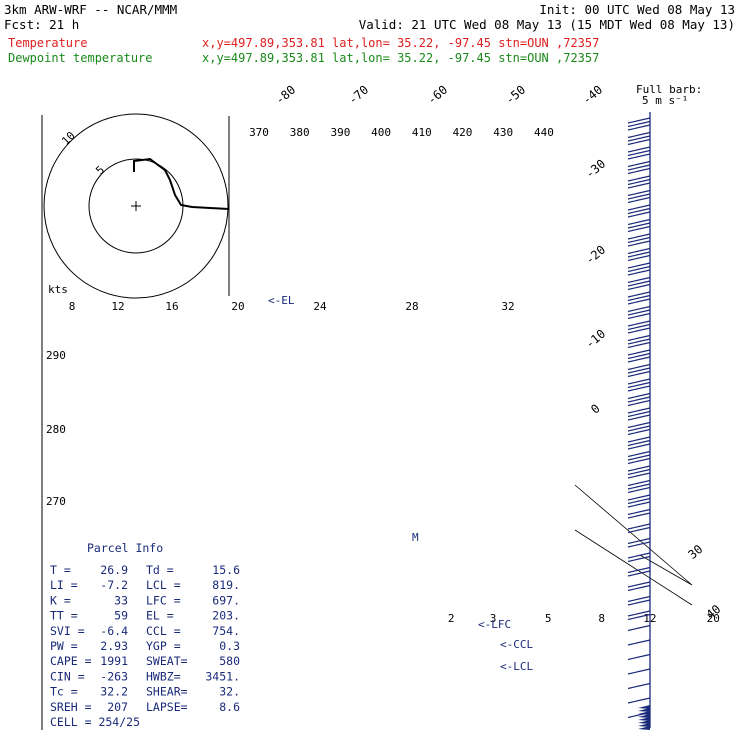 The width and height of the screenshot is (740, 740). Describe the element at coordinates (117, 707) in the screenshot. I see `parcel-param-value: 207` at that location.